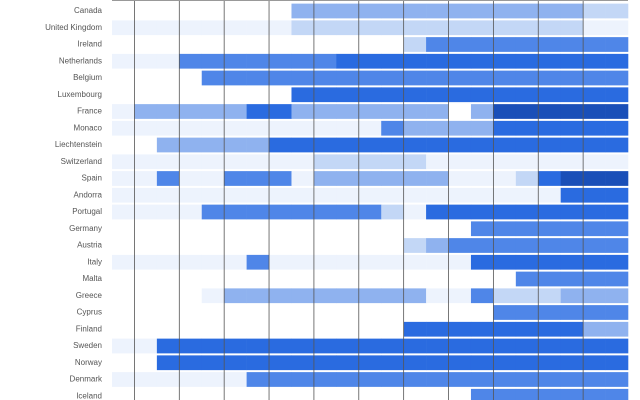 The height and width of the screenshot is (400, 640). Describe the element at coordinates (88, 362) in the screenshot. I see `row-label: Norway` at that location.